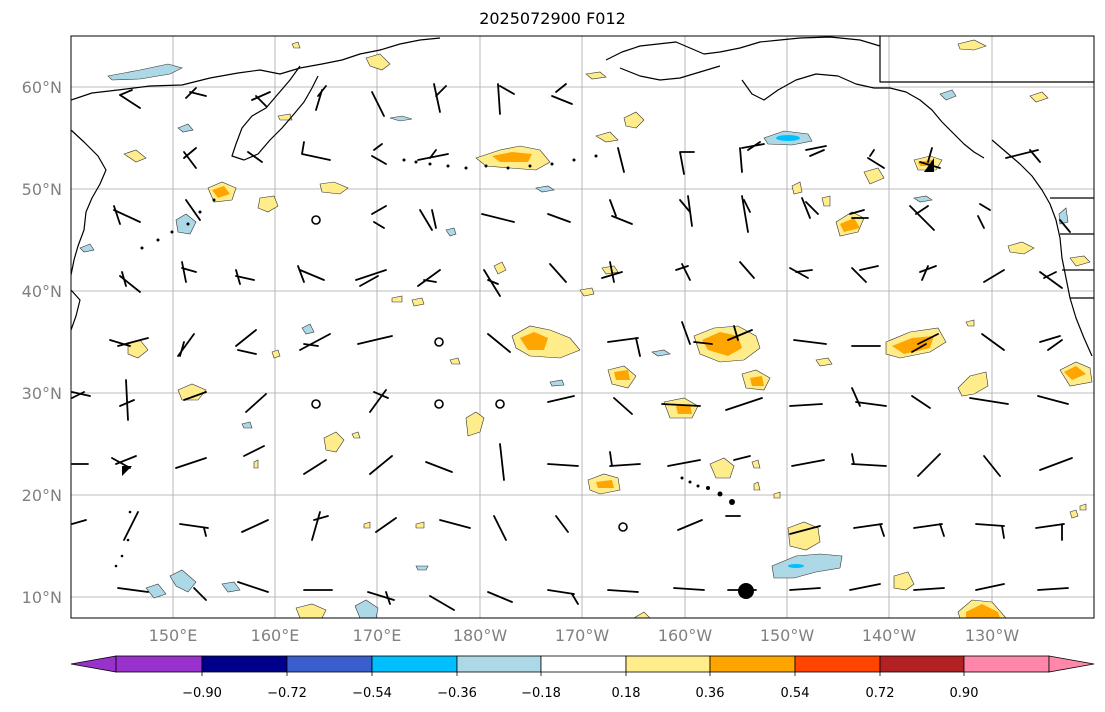  I want to click on colorbar-tick-label: −0.90, so click(202, 693).